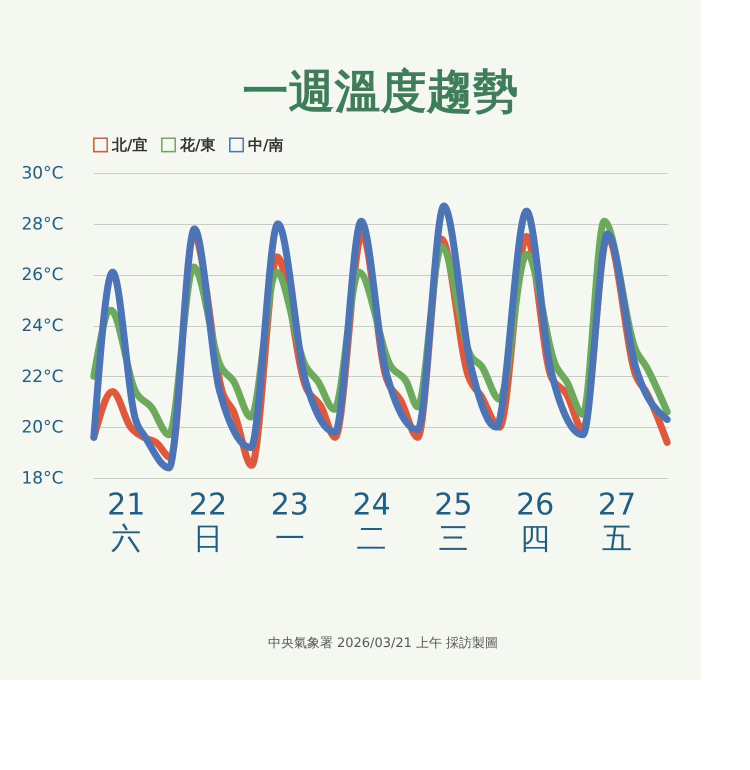 This screenshot has width=750, height=770. I want to click on y-tick-label: 28°C, so click(42, 224).